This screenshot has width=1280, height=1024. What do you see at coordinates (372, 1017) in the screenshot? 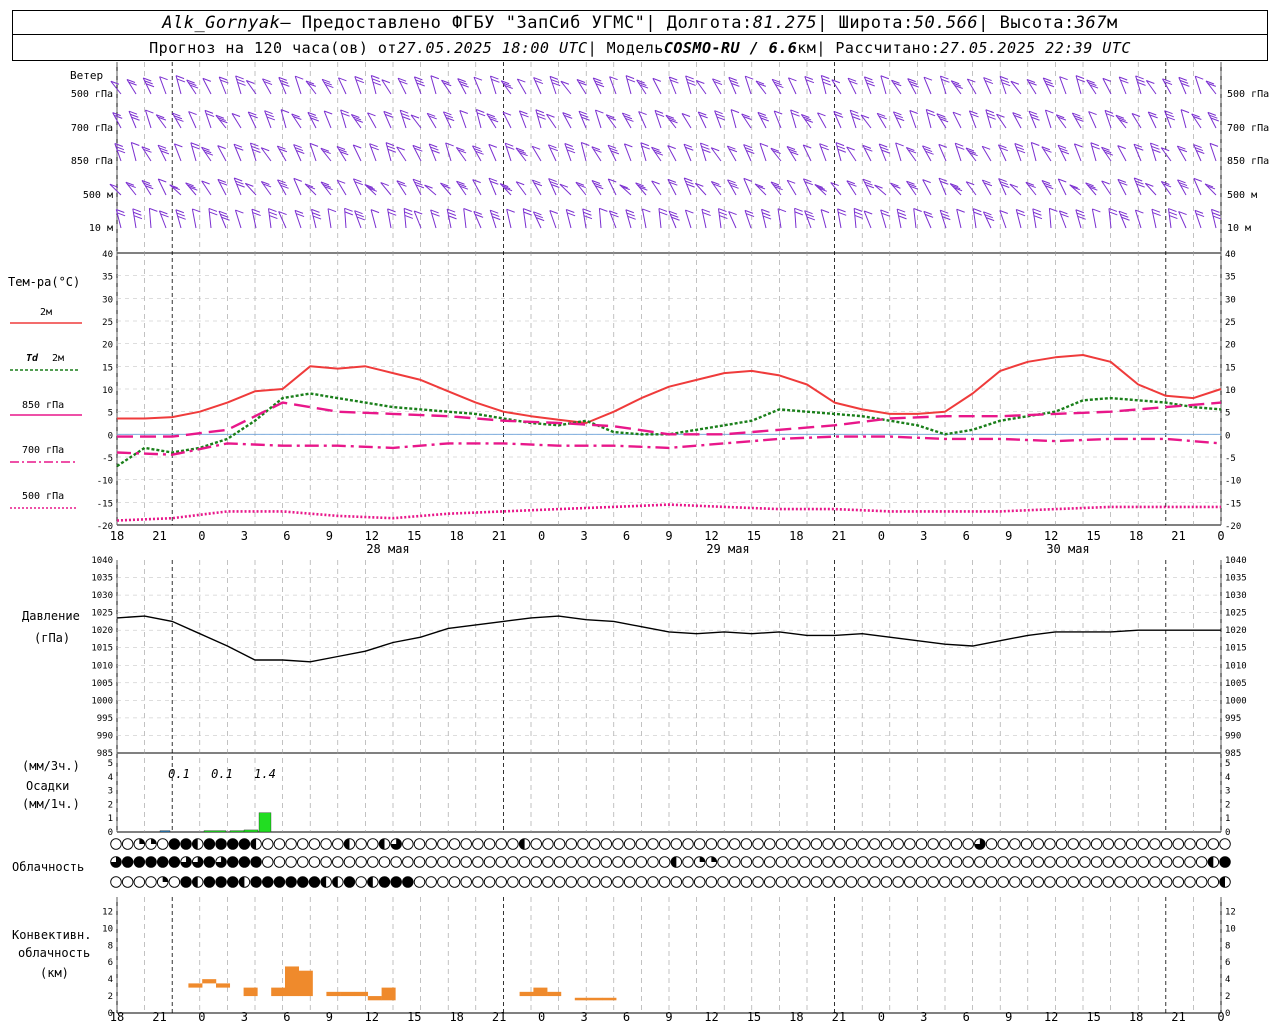
I see `hour-label-bottom-6: 12` at bounding box center [372, 1017].